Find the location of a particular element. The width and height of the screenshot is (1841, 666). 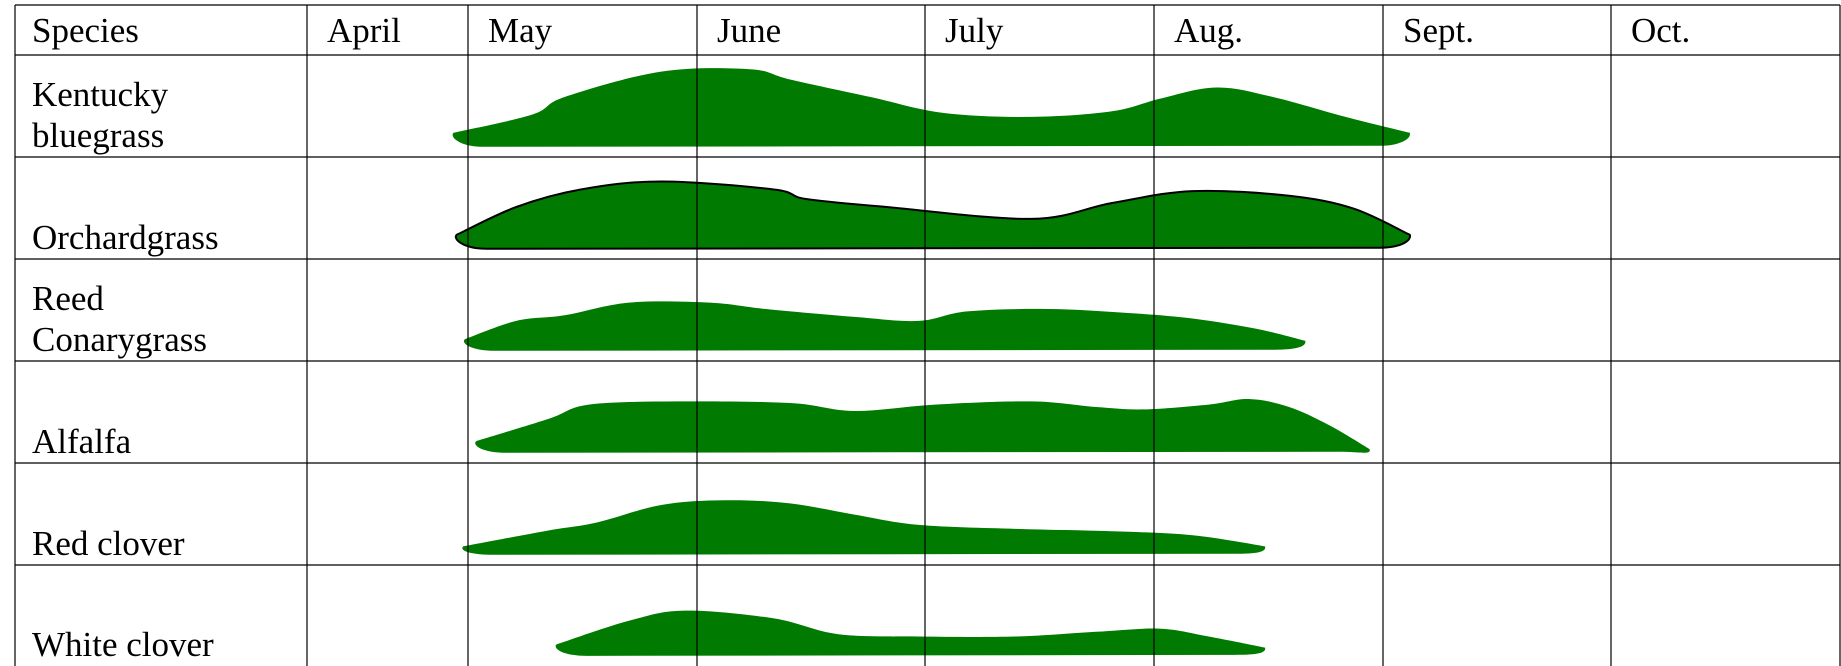

species-label: Orchardgrass is located at coordinates (125, 237).